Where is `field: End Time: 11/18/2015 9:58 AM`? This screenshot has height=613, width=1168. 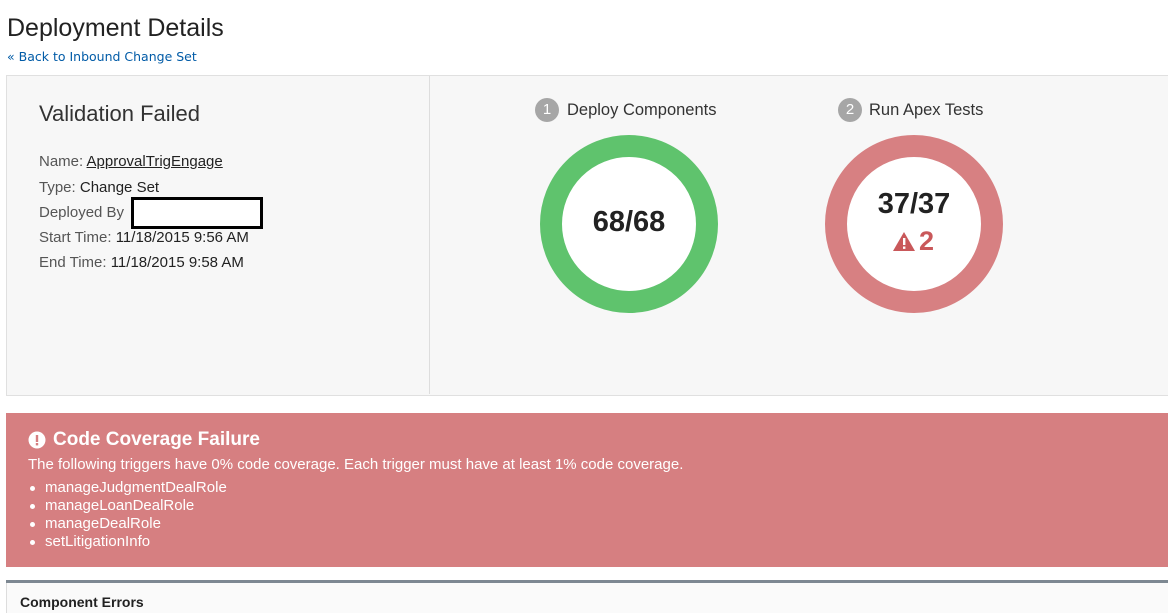
field: End Time: 11/18/2015 9:58 AM is located at coordinates (141, 262).